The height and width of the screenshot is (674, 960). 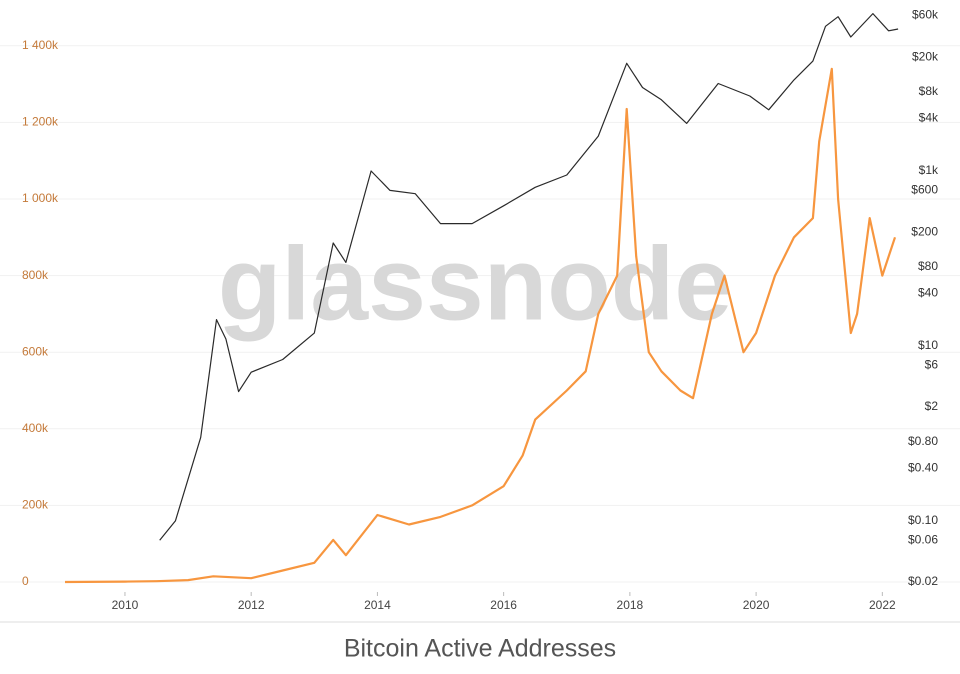 What do you see at coordinates (40, 198) in the screenshot?
I see `y-tick-label: 1 000k` at bounding box center [40, 198].